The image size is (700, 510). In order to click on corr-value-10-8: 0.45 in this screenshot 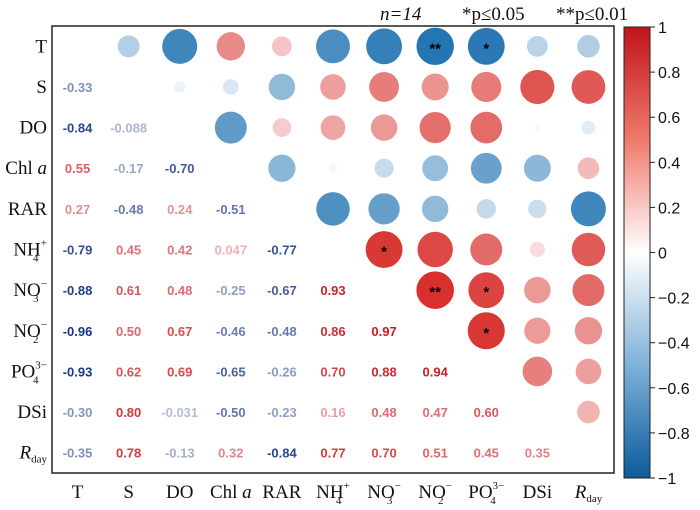, I will do `click(486, 453)`.